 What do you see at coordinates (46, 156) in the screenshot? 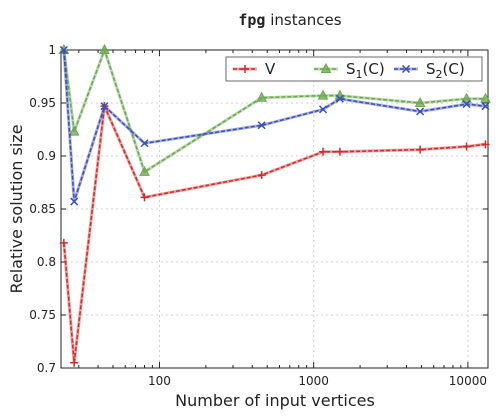
I see `y-tick-label: 0.9` at bounding box center [46, 156].